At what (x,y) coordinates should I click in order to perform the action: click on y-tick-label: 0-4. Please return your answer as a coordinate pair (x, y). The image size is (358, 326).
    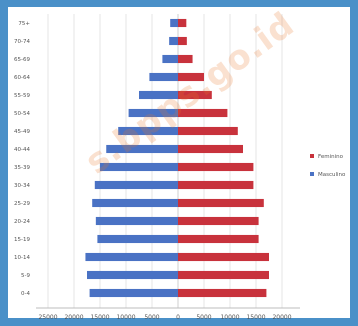
    Looking at the image, I should click on (25, 294).